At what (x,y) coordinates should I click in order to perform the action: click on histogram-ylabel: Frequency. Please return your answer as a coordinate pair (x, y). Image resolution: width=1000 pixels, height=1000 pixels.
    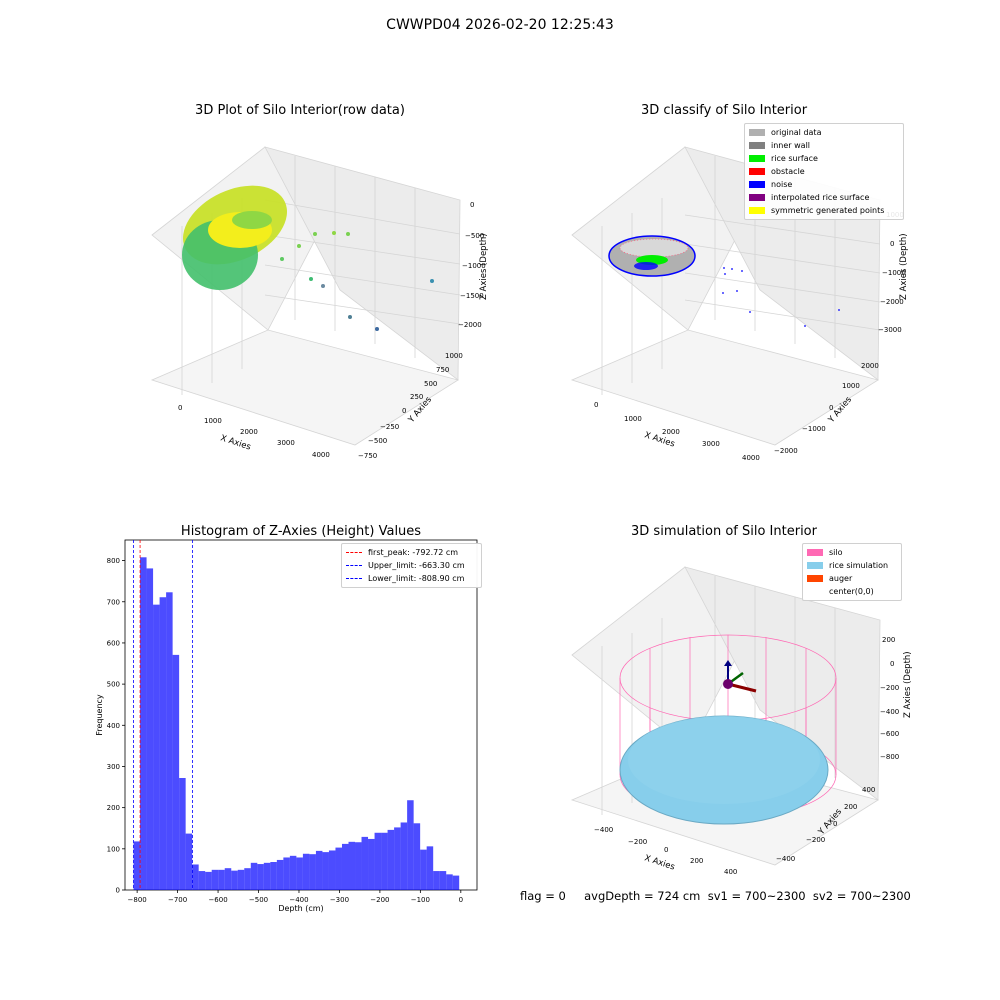
    Looking at the image, I should click on (99, 715).